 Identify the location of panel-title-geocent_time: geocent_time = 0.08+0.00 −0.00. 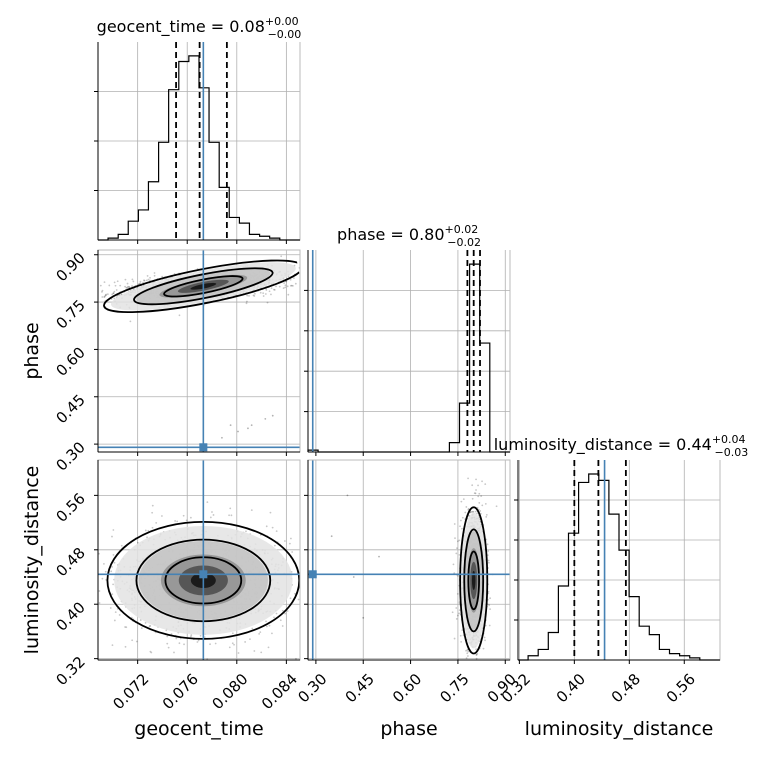
(199, 28).